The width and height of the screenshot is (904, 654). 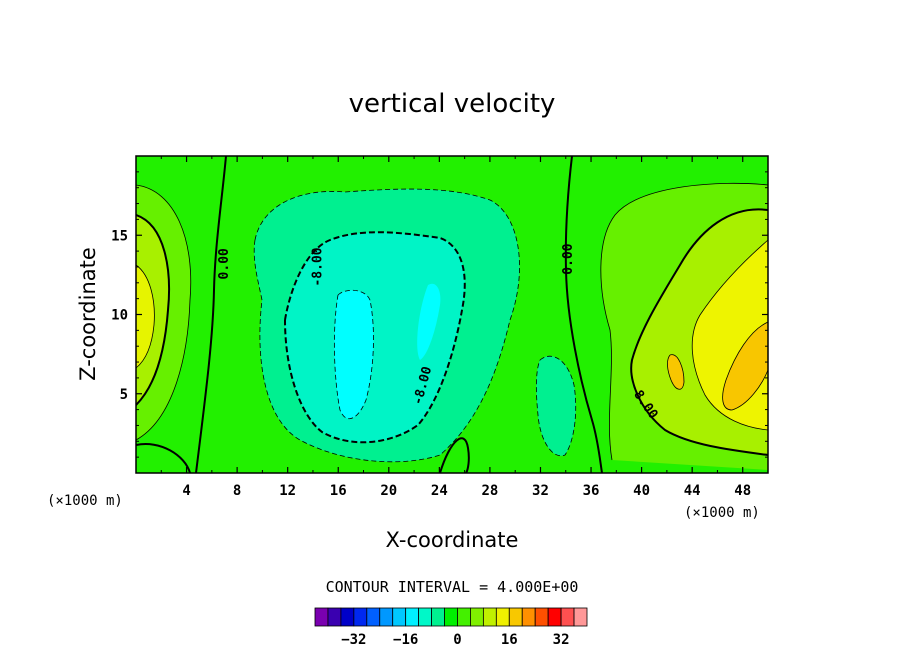 What do you see at coordinates (405, 640) in the screenshot?
I see `colorbar-tick-label: −16` at bounding box center [405, 640].